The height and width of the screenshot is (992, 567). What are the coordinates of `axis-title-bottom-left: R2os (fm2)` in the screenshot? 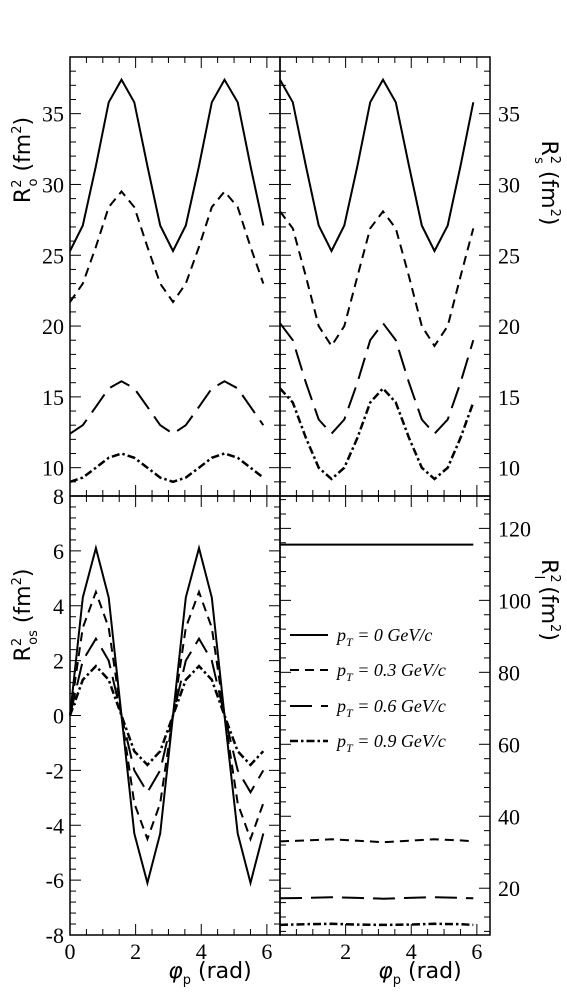 It's located at (25, 615).